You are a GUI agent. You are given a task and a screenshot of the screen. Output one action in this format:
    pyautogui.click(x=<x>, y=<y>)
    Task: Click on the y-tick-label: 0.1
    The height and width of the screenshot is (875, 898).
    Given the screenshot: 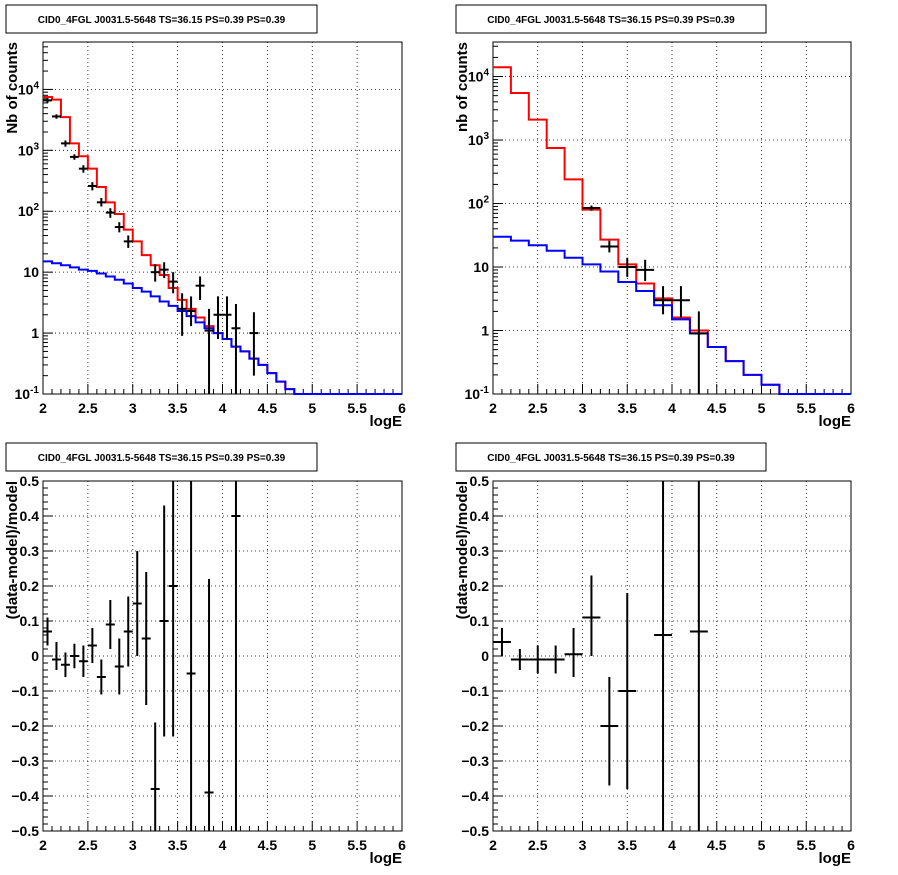 What is the action you would take?
    pyautogui.click(x=480, y=621)
    